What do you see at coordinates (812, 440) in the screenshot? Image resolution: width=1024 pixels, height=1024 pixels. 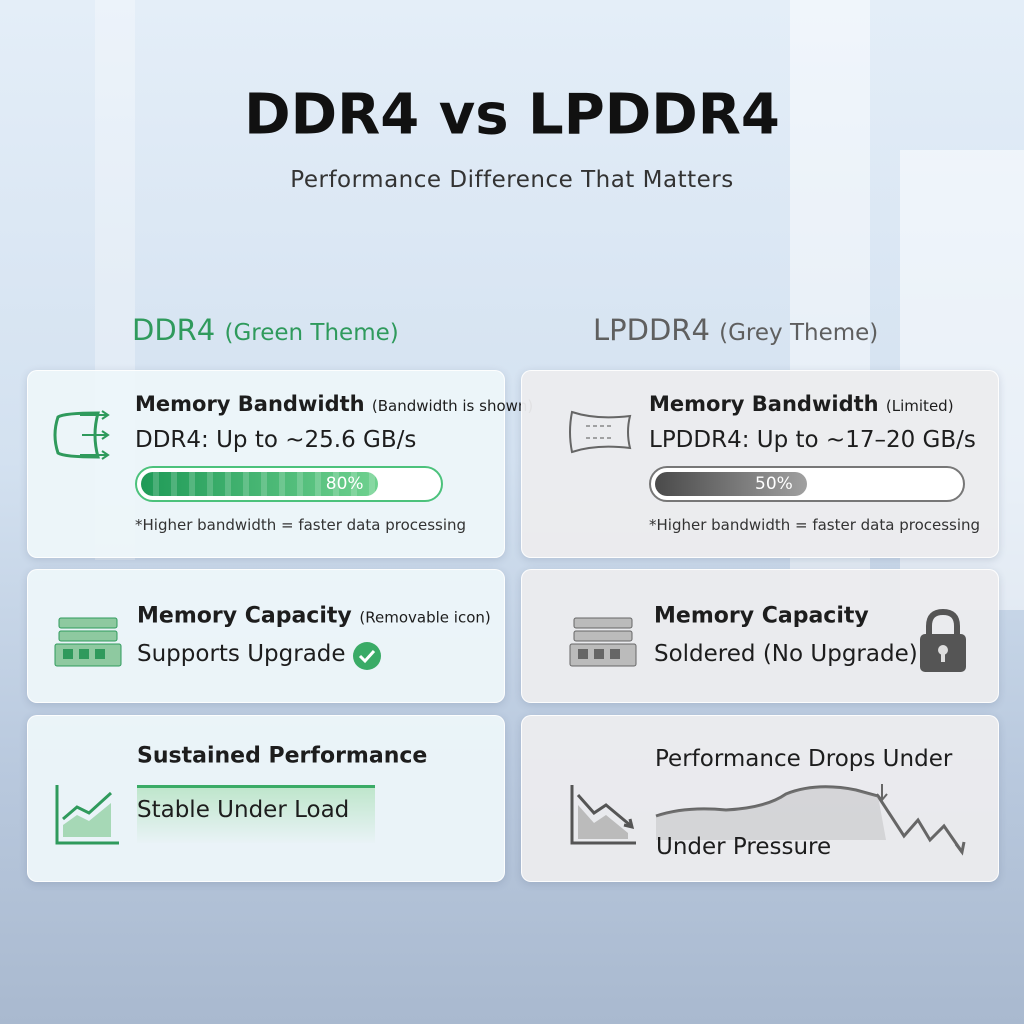 I see `card-text: LPDDR4: Up to ~17–20 GB/s` at bounding box center [812, 440].